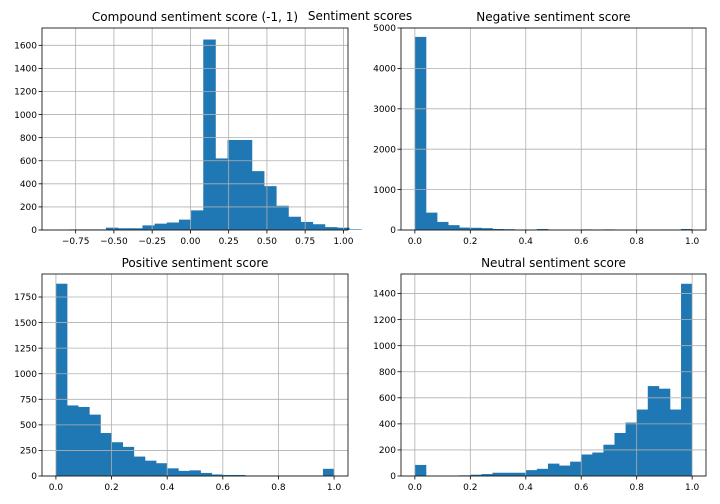 This screenshot has height=504, width=720. What do you see at coordinates (190, 242) in the screenshot?
I see `x-tick-label: 0.00` at bounding box center [190, 242].